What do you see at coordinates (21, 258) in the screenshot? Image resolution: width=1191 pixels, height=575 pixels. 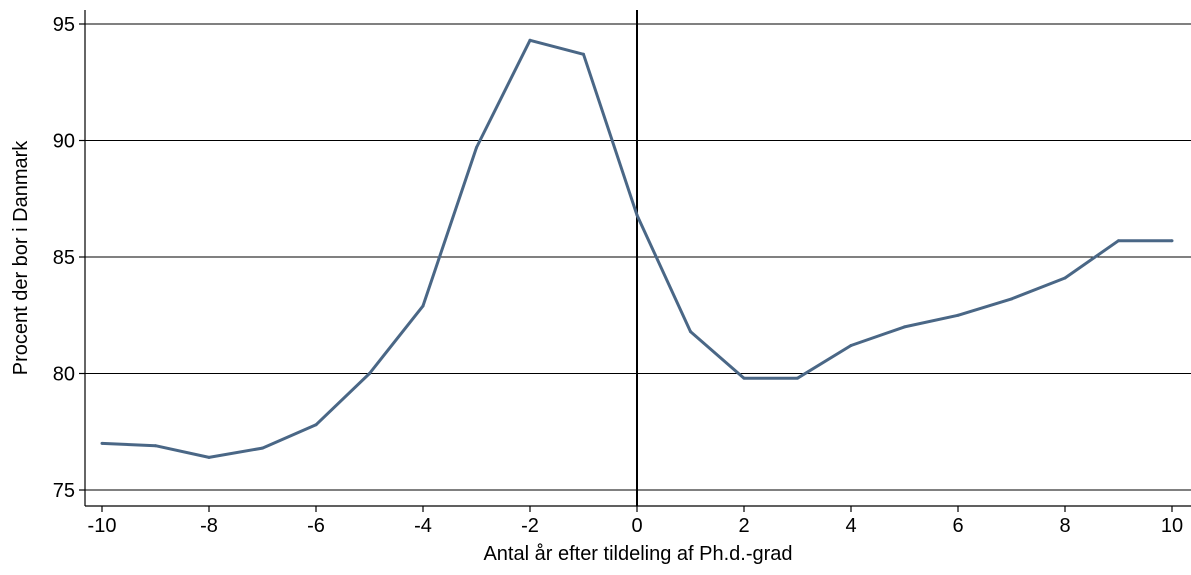 I see `y-axis-label: Procent der bor i Danmark` at bounding box center [21, 258].